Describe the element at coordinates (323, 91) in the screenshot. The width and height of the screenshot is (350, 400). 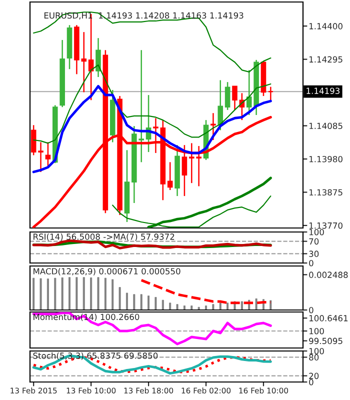
I see `ref-line-label: 1.14193` at that location.